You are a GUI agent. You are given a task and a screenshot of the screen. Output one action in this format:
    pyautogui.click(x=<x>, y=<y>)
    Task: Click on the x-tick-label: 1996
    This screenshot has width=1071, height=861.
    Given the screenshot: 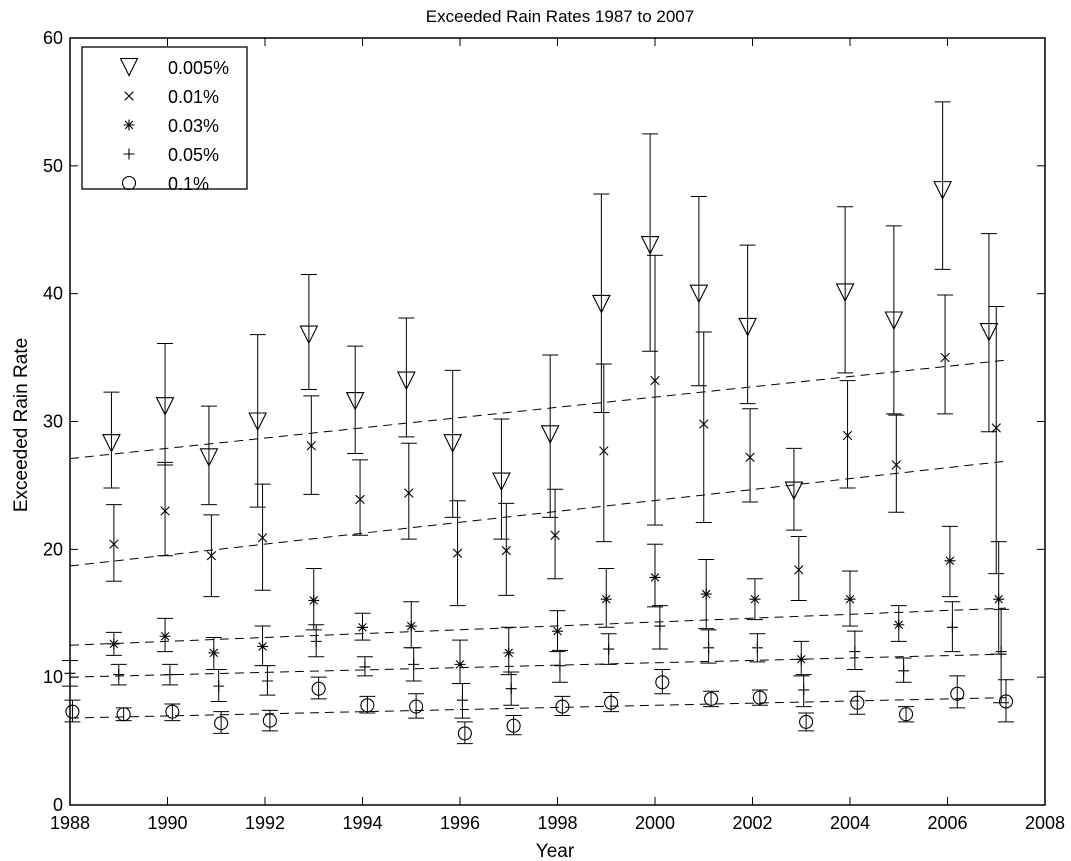 What is the action you would take?
    pyautogui.click(x=460, y=823)
    